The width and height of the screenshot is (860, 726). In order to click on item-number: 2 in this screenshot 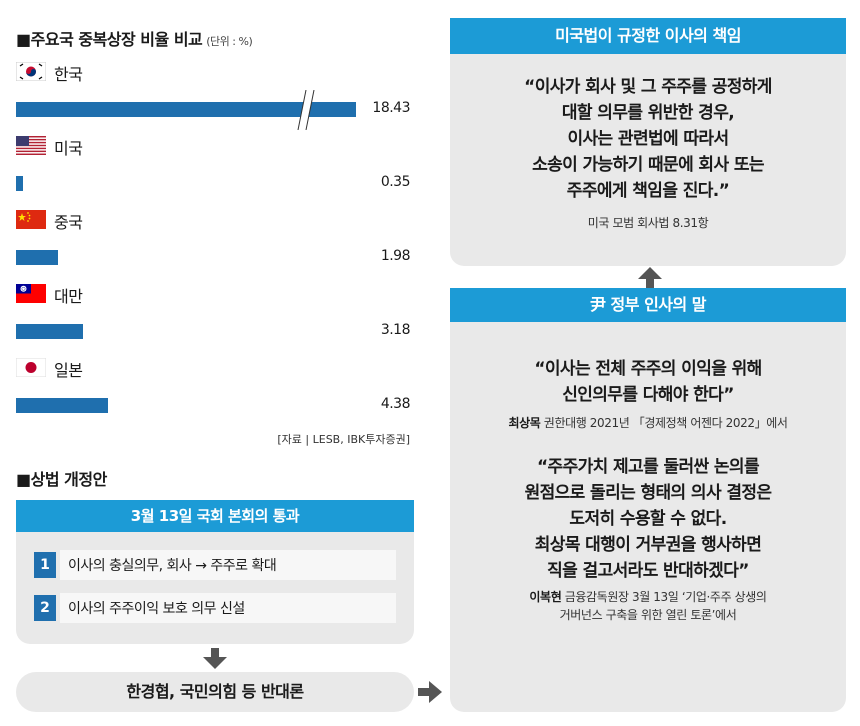, I will do `click(45, 608)`.